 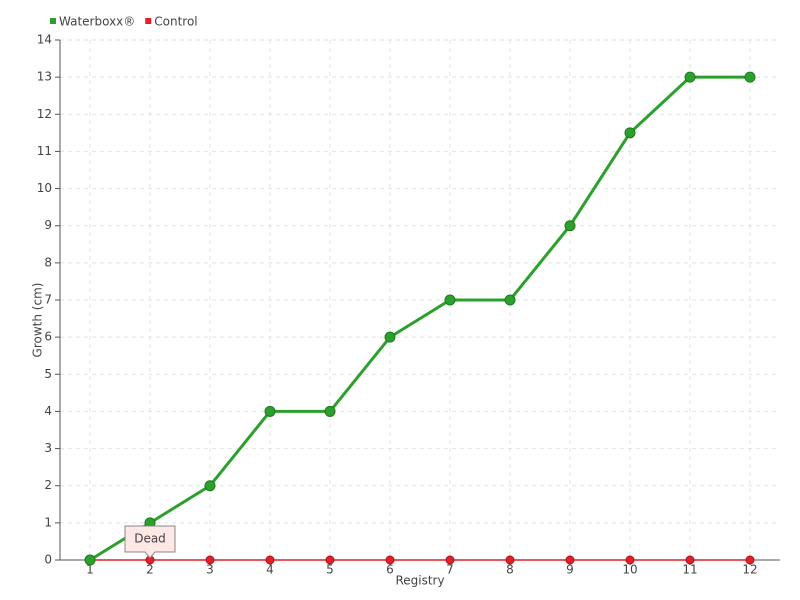 What do you see at coordinates (48, 411) in the screenshot?
I see `y-tick-label: 4` at bounding box center [48, 411].